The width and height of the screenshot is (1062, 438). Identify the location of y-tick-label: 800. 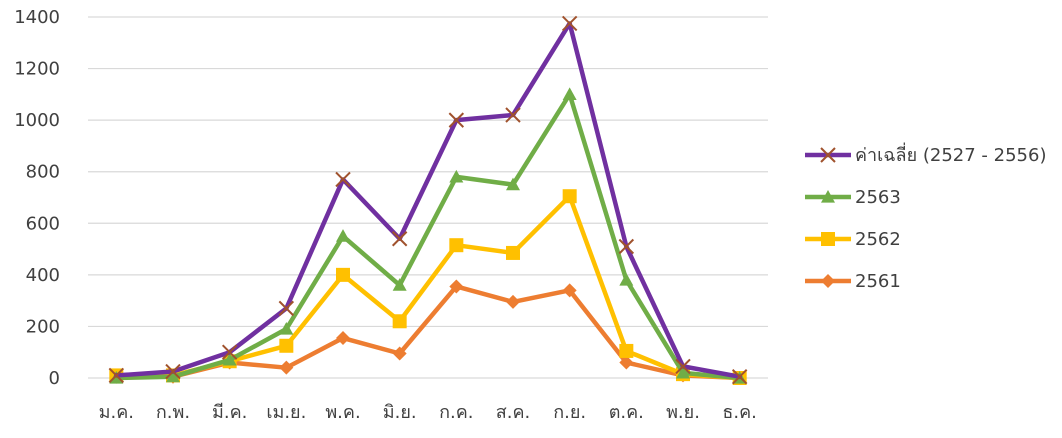
(43, 172).